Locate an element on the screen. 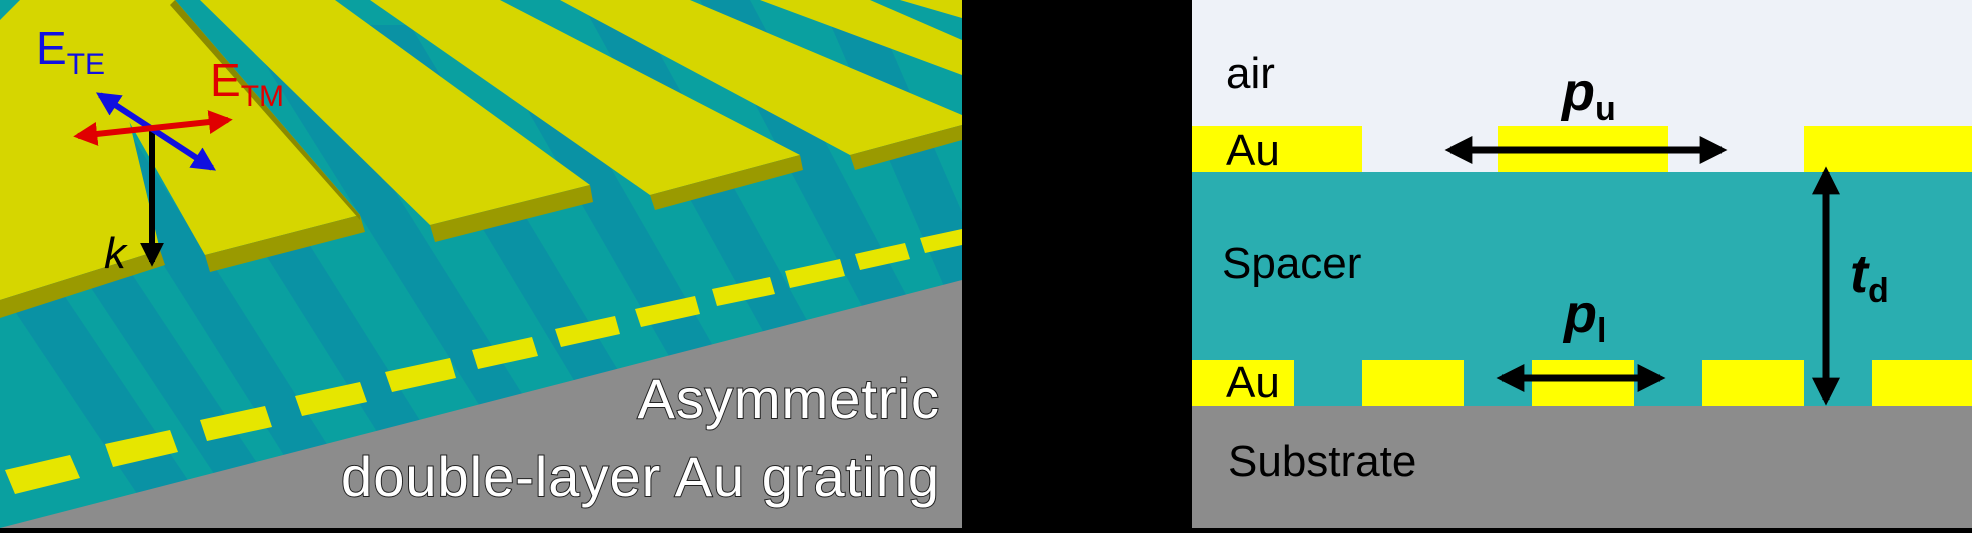 This screenshot has height=533, width=1972. au-lower-label: Au is located at coordinates (1253, 382).